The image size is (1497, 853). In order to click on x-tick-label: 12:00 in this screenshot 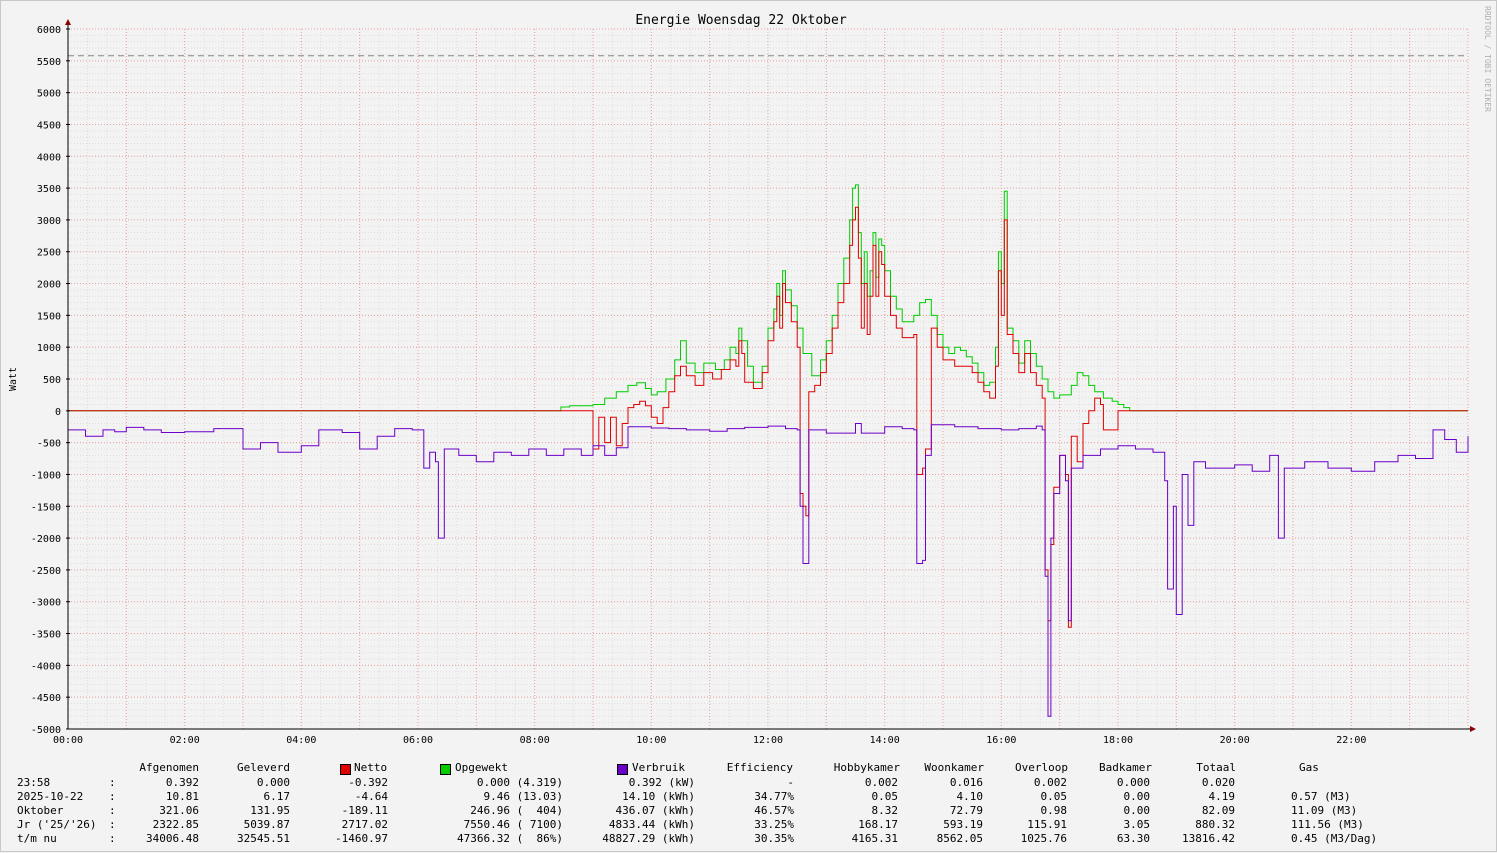, I will do `click(768, 740)`.